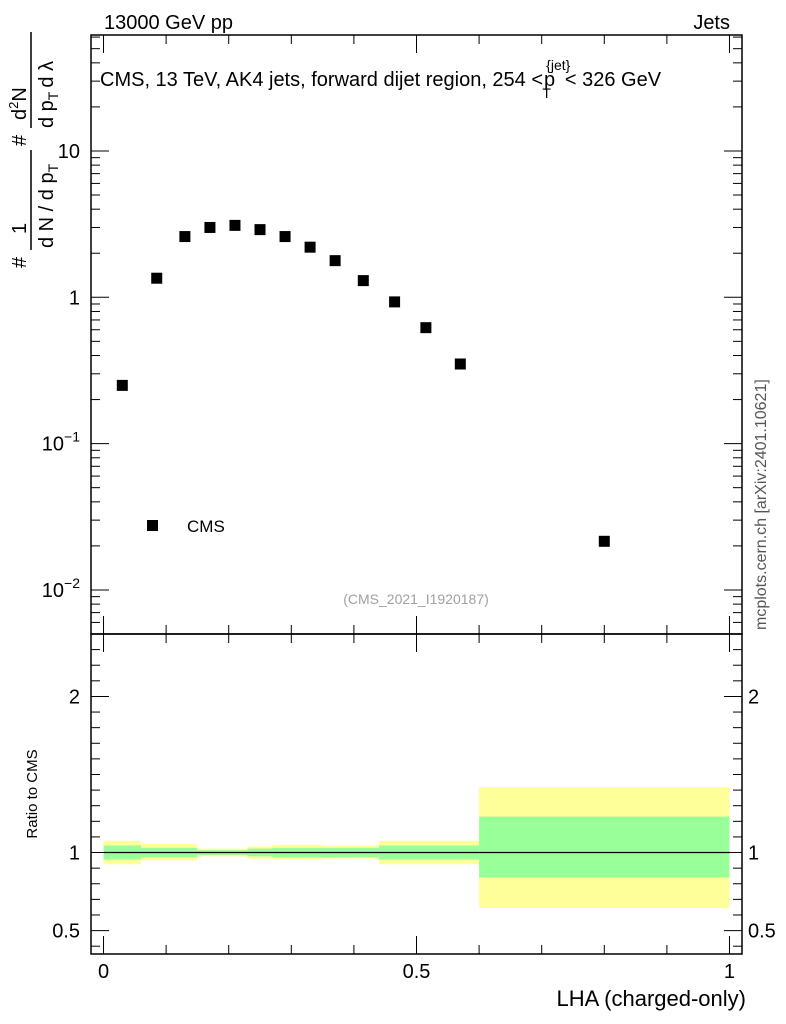  I want to click on y-tick-label: 10, so click(69, 152).